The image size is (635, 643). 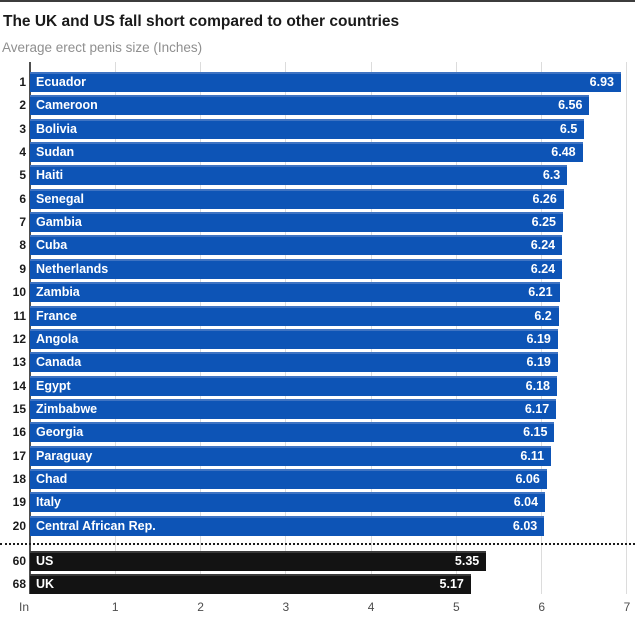 What do you see at coordinates (542, 607) in the screenshot?
I see `axis-tick-label: 6` at bounding box center [542, 607].